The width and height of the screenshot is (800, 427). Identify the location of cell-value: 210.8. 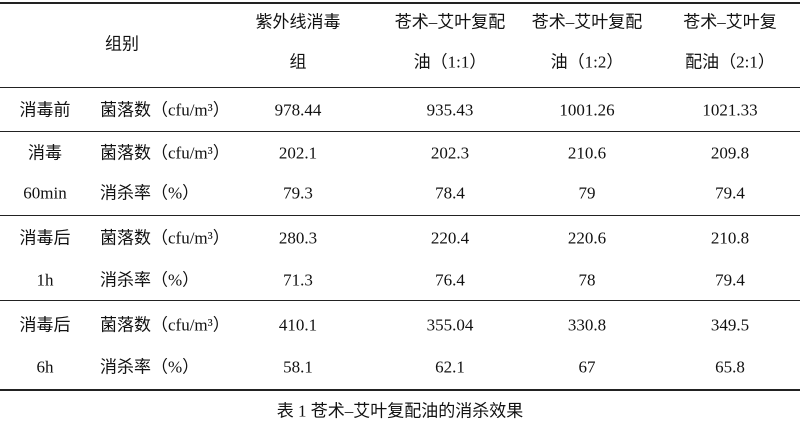
(730, 238).